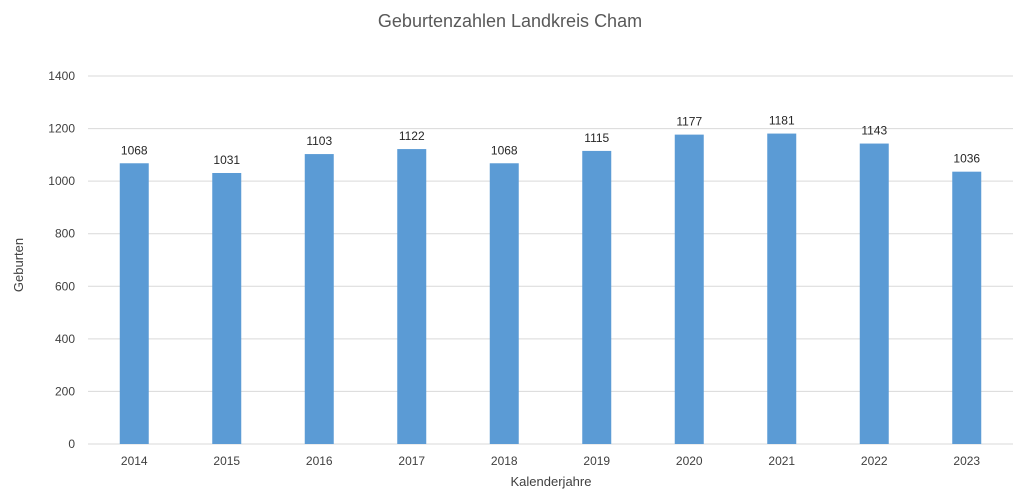  I want to click on x-tick-label-2015: 2015, so click(226, 461).